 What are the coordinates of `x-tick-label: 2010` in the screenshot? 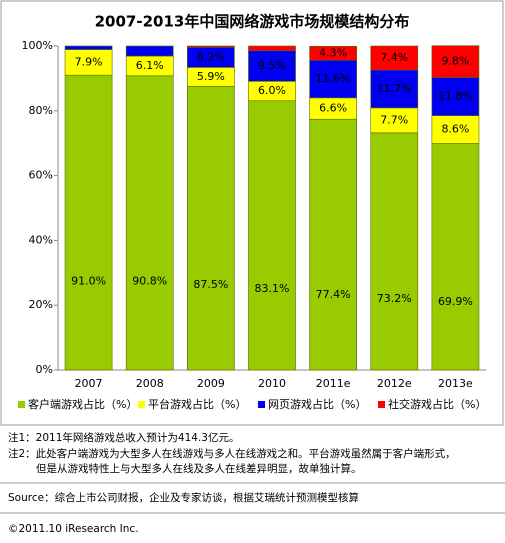 It's located at (272, 383).